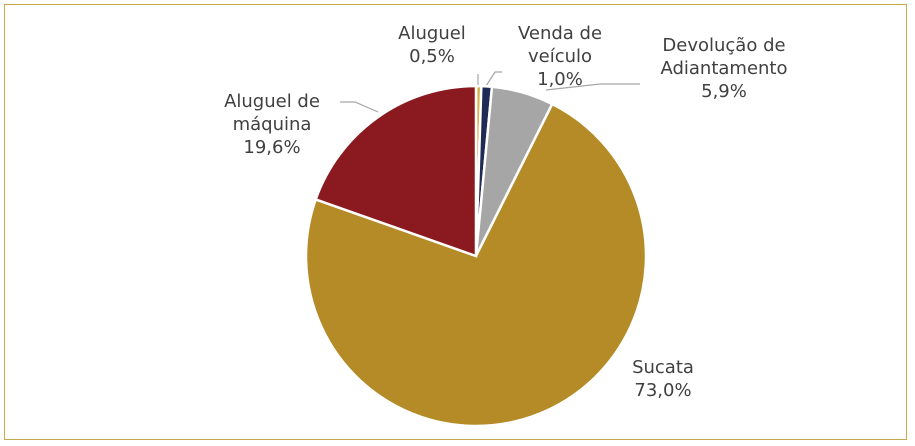  What do you see at coordinates (663, 390) in the screenshot?
I see `value-label: 73,0%` at bounding box center [663, 390].